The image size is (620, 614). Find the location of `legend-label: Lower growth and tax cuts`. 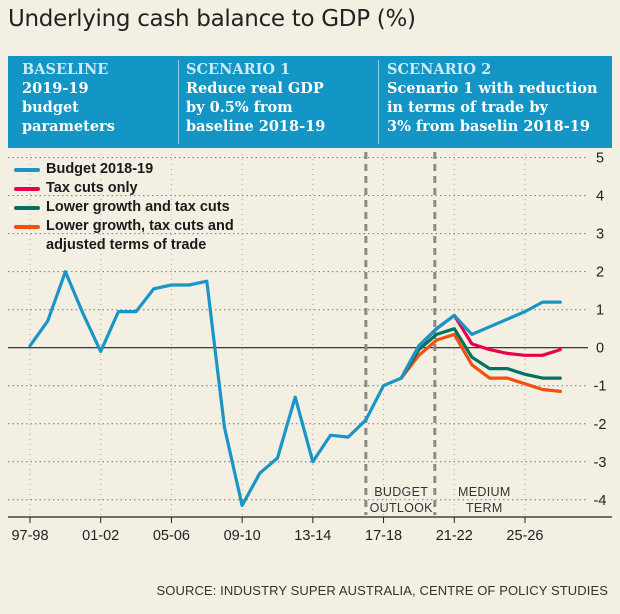

legend-label: Lower growth and tax cuts is located at coordinates (138, 207).